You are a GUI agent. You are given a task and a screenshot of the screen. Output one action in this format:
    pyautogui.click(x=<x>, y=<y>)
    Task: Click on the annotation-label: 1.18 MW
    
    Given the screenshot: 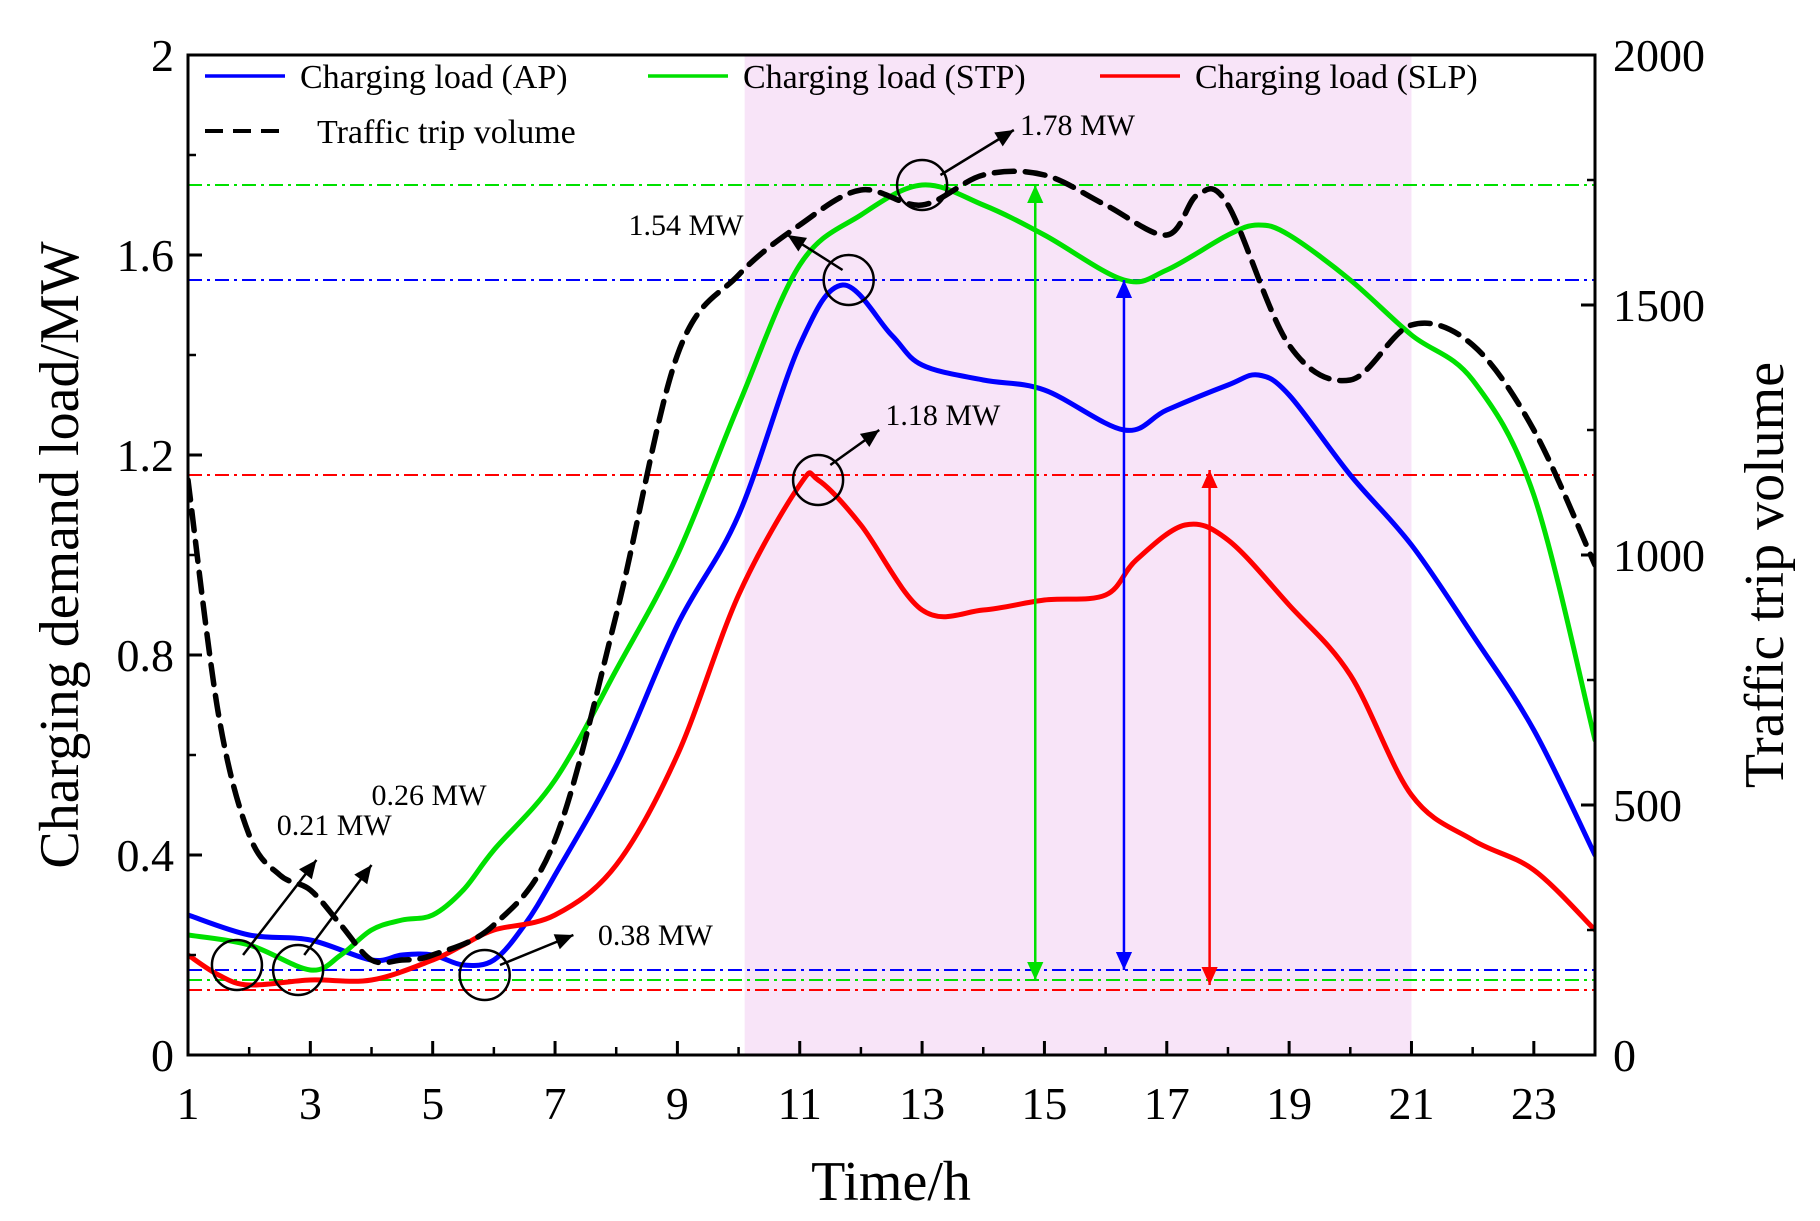 What is the action you would take?
    pyautogui.click(x=943, y=415)
    